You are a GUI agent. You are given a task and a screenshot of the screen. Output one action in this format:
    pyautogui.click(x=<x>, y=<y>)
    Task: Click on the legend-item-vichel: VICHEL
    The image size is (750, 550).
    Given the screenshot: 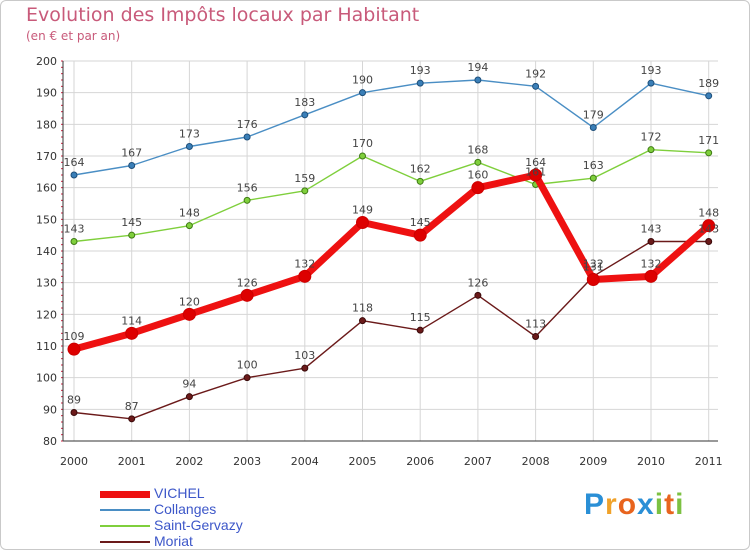 What is the action you would take?
    pyautogui.click(x=250, y=493)
    